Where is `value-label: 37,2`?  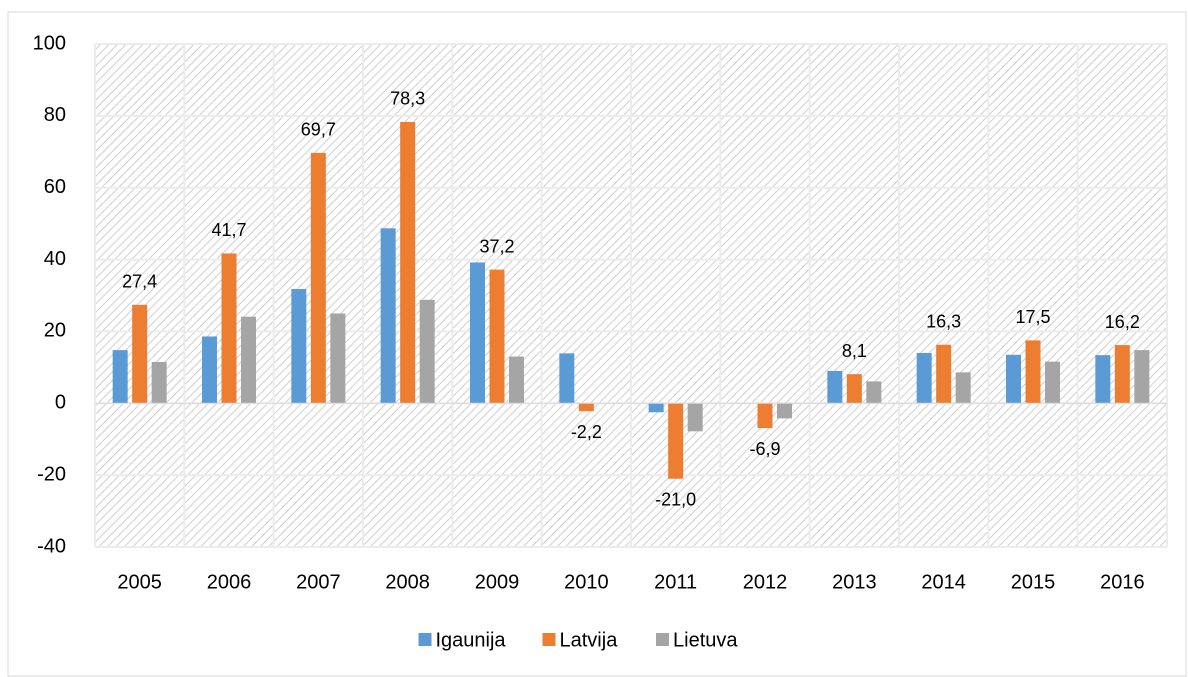
value-label: 37,2 is located at coordinates (496, 246).